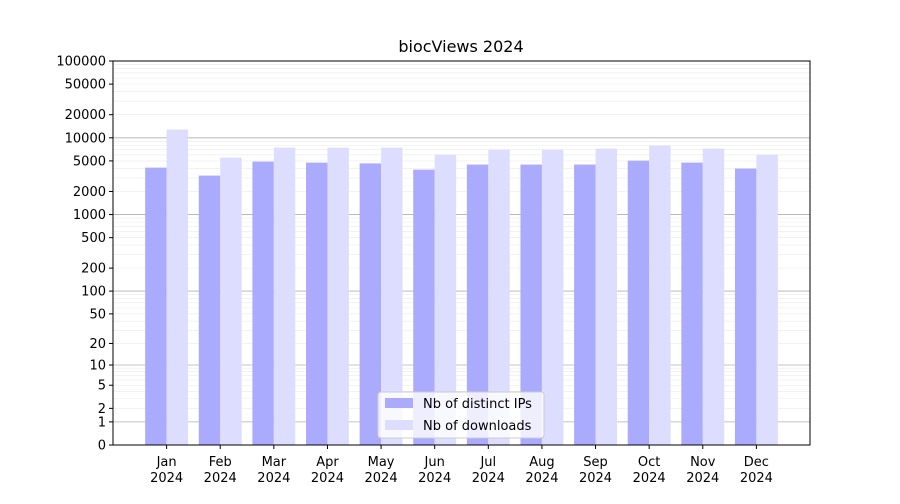 The height and width of the screenshot is (504, 900). Describe the element at coordinates (85, 138) in the screenshot. I see `y-tick-label: 10000` at that location.